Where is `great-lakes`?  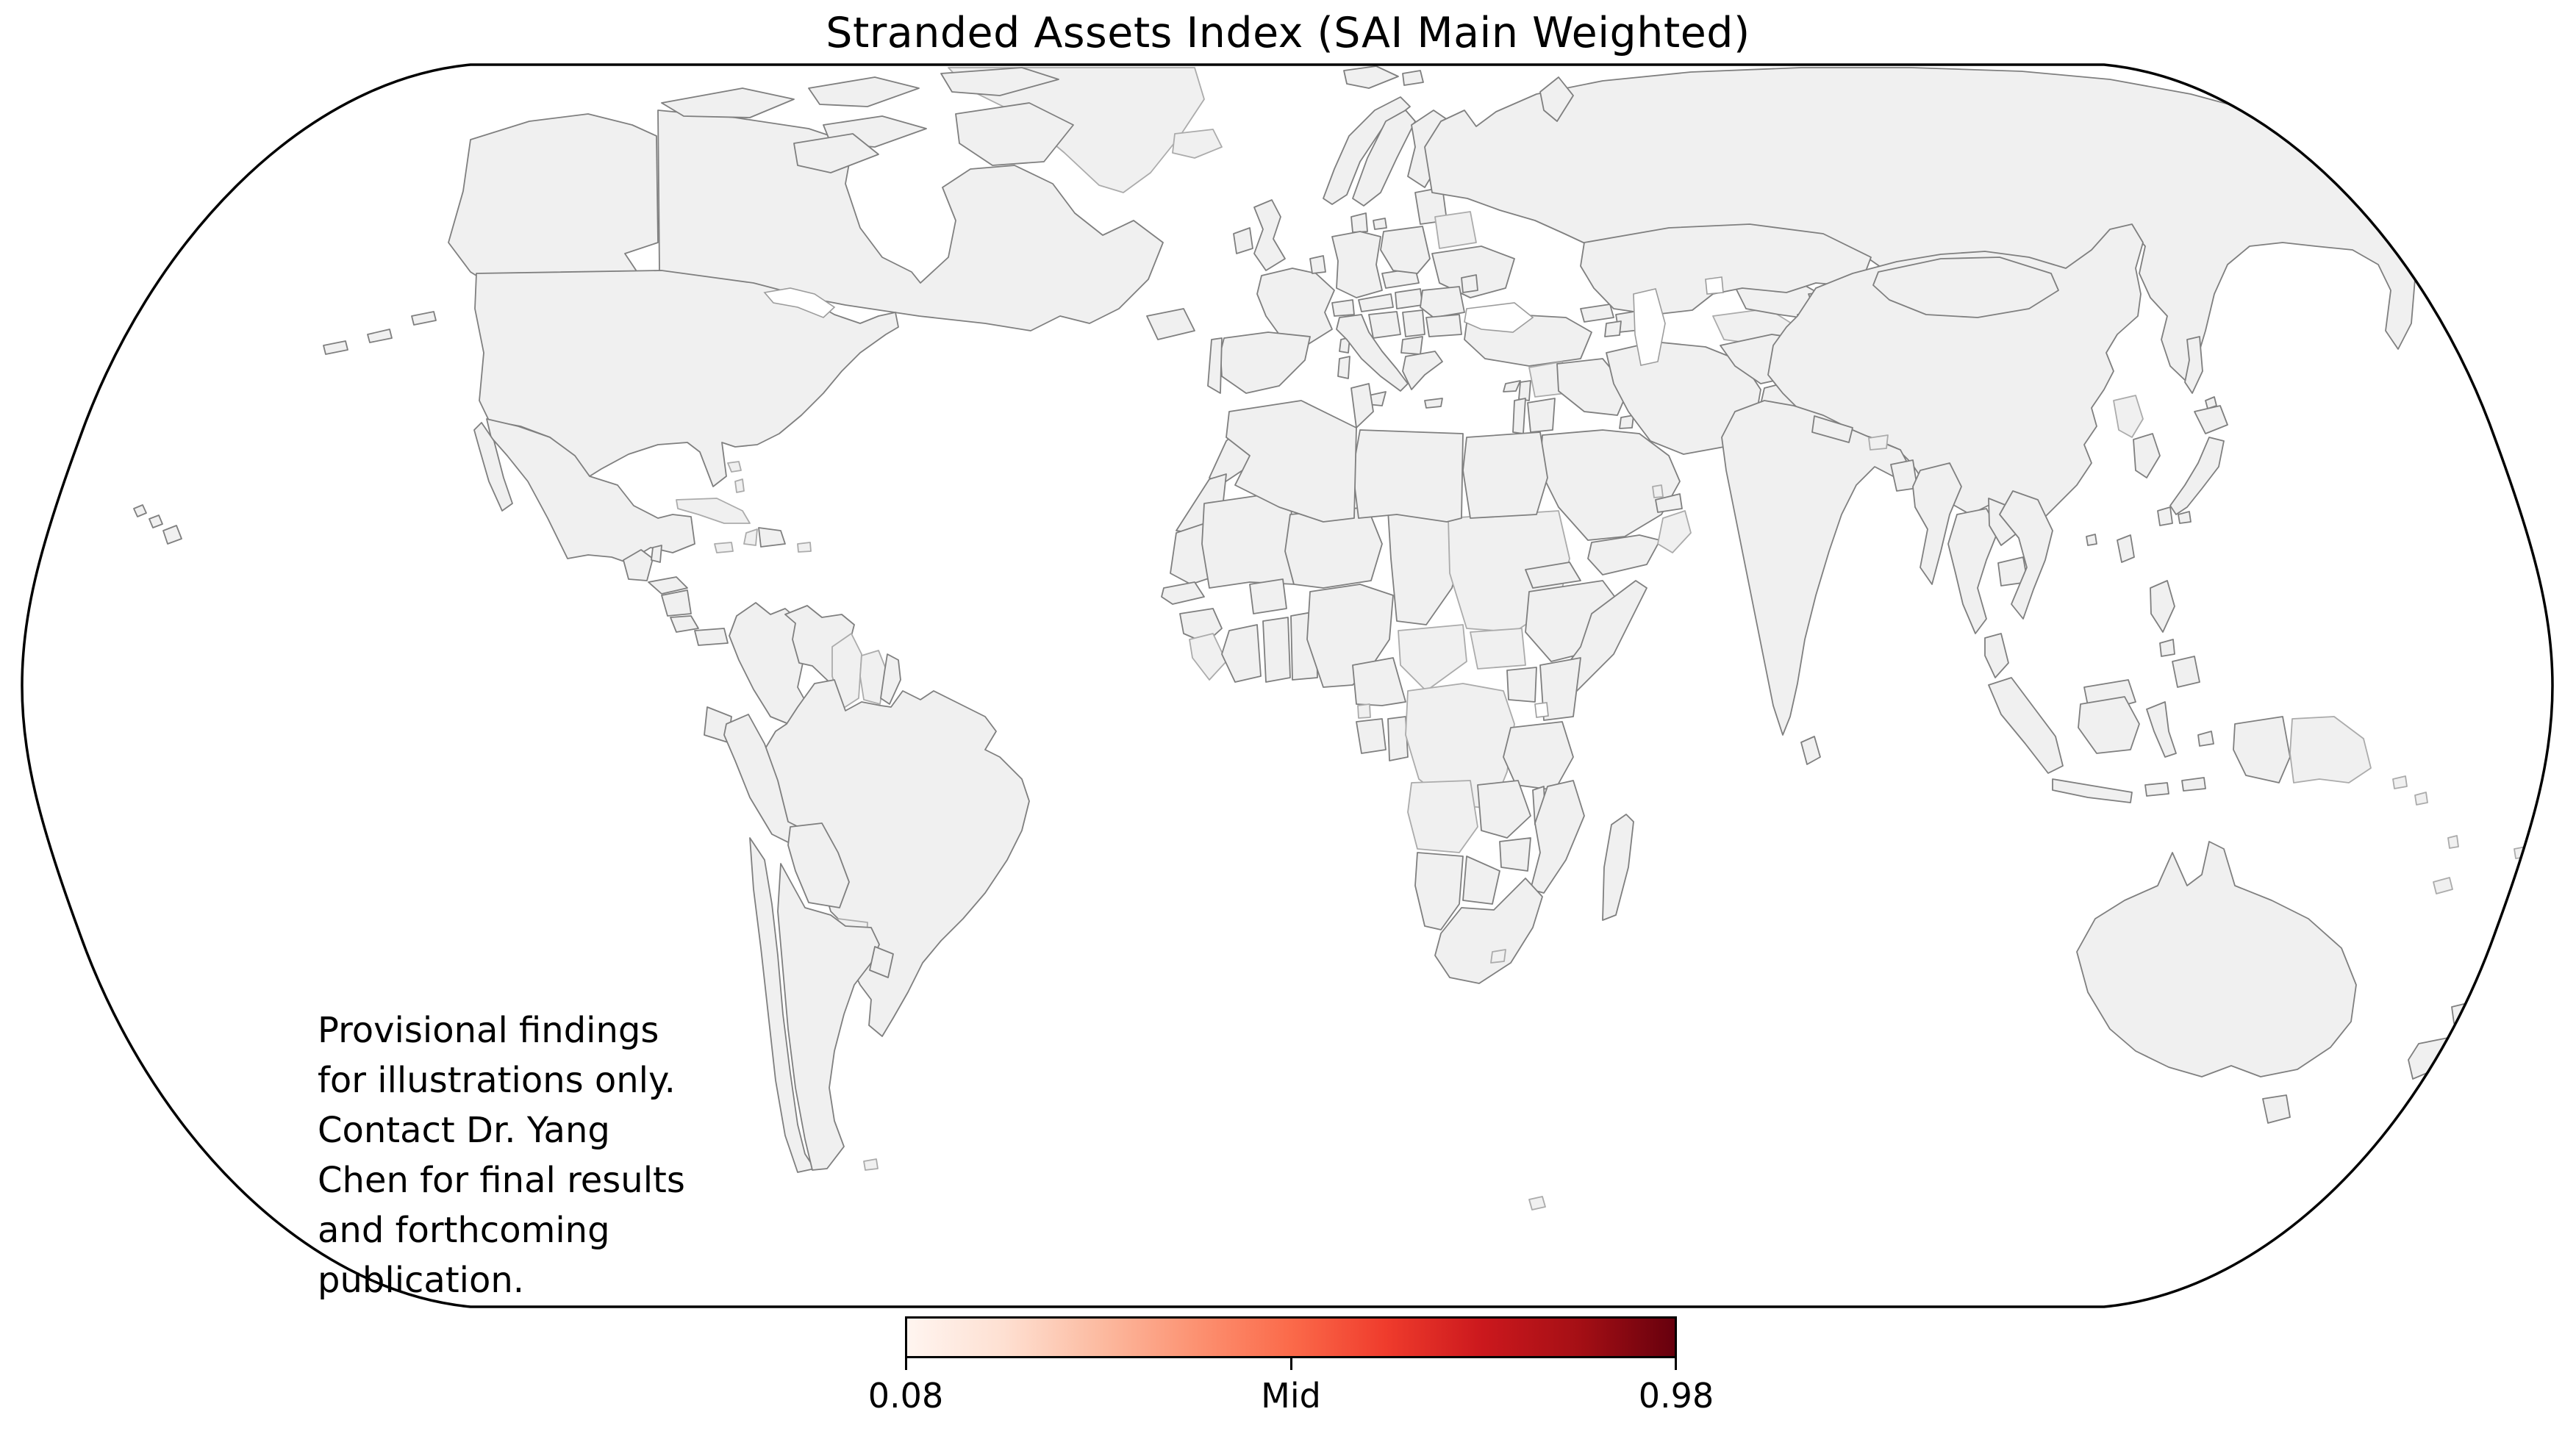 great-lakes is located at coordinates (800, 302).